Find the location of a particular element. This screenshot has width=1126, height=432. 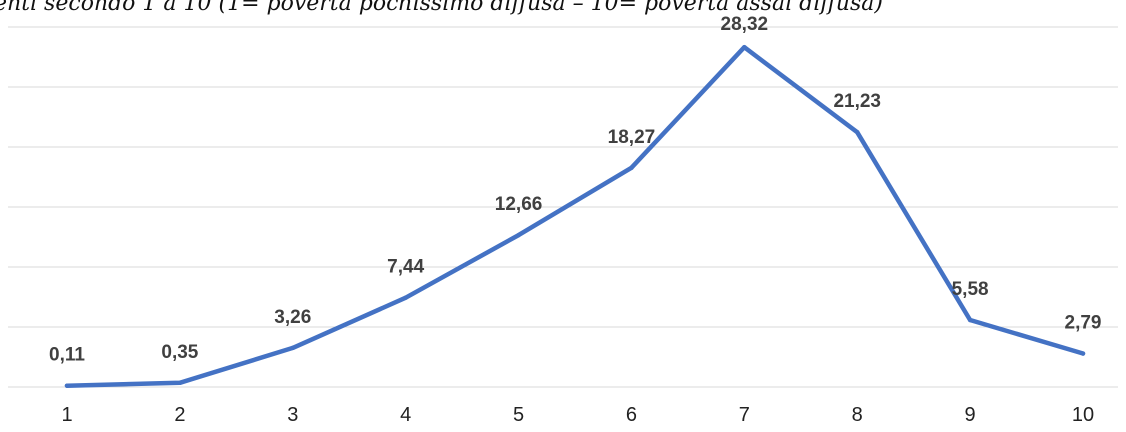

data-label: 28,32 is located at coordinates (745, 24).